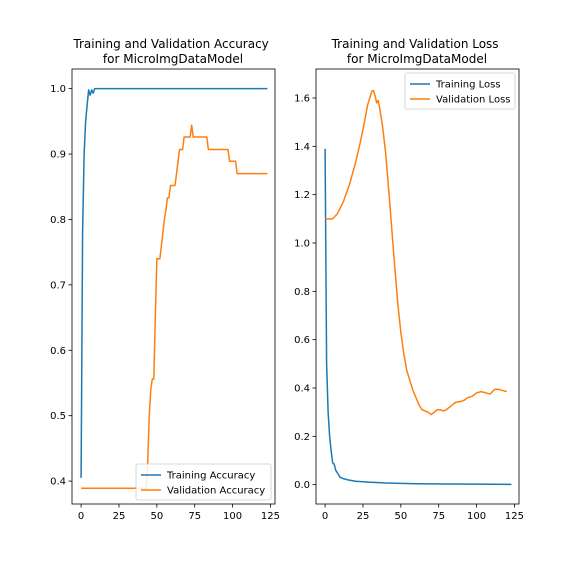  Describe the element at coordinates (400, 516) in the screenshot. I see `loss-x-tick-label: 50` at that location.